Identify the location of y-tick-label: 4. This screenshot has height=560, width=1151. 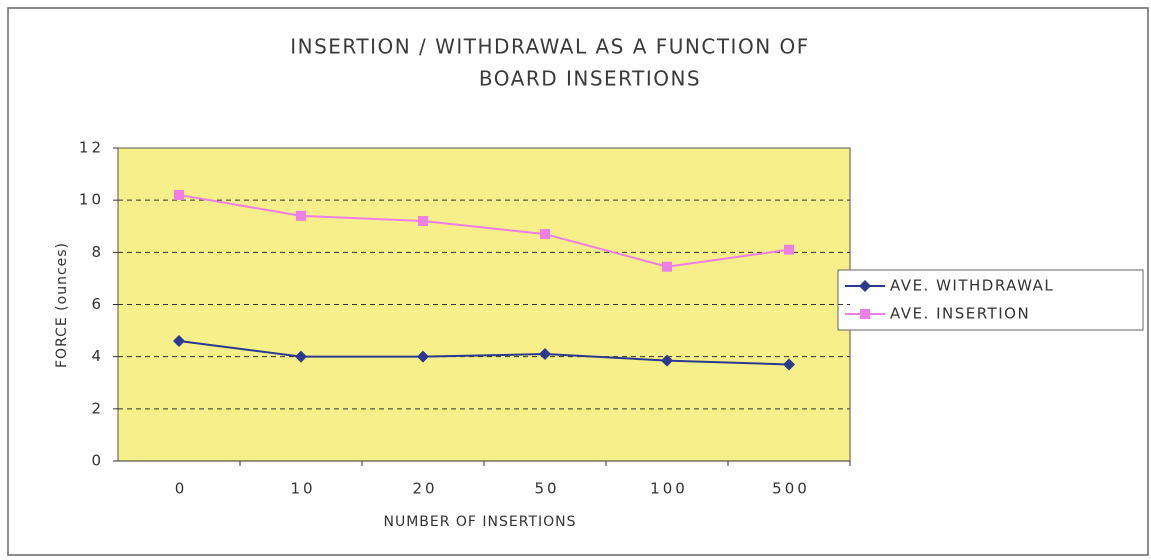
(97, 356).